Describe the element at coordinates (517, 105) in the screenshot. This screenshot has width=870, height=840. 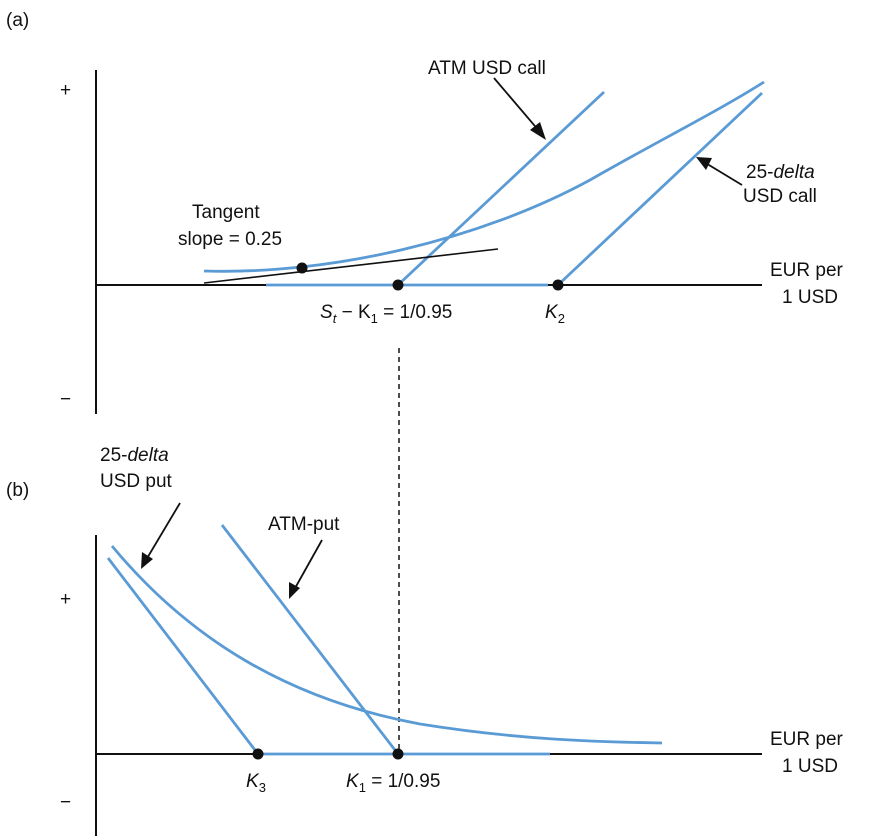
I see `atm-call-arrow` at that location.